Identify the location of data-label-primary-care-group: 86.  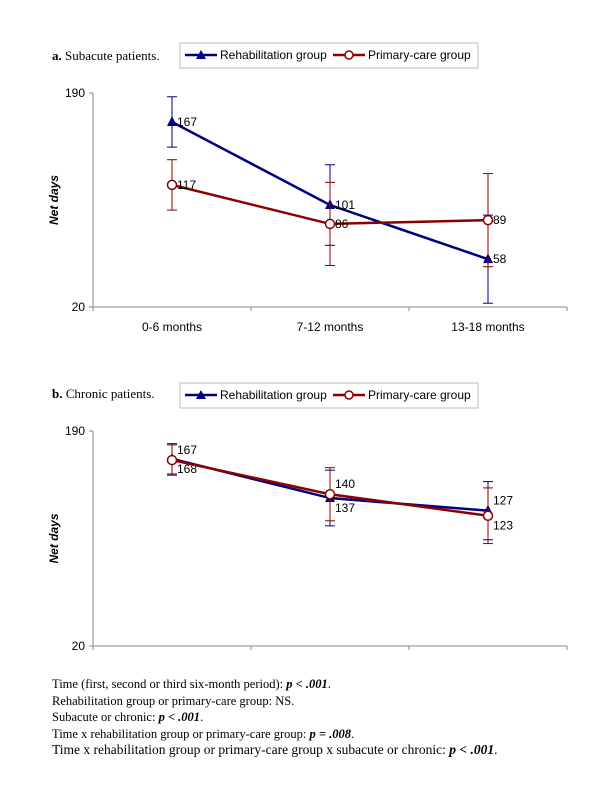
(342, 224).